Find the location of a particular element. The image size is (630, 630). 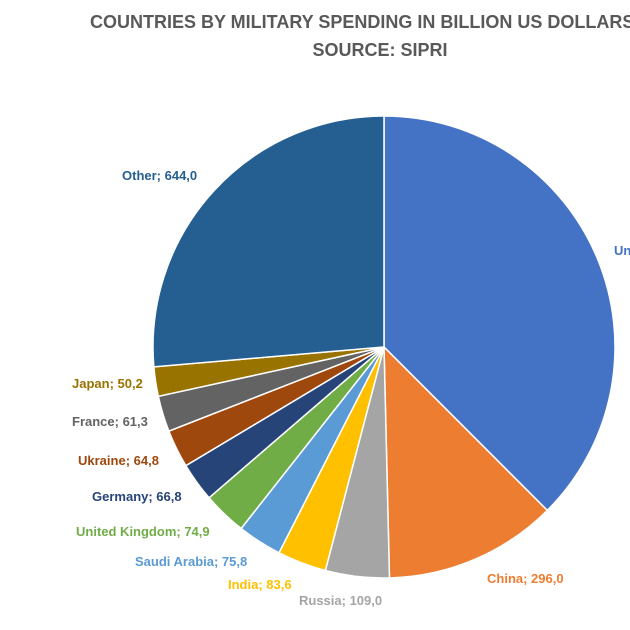

pie-slice-china is located at coordinates (466, 462).